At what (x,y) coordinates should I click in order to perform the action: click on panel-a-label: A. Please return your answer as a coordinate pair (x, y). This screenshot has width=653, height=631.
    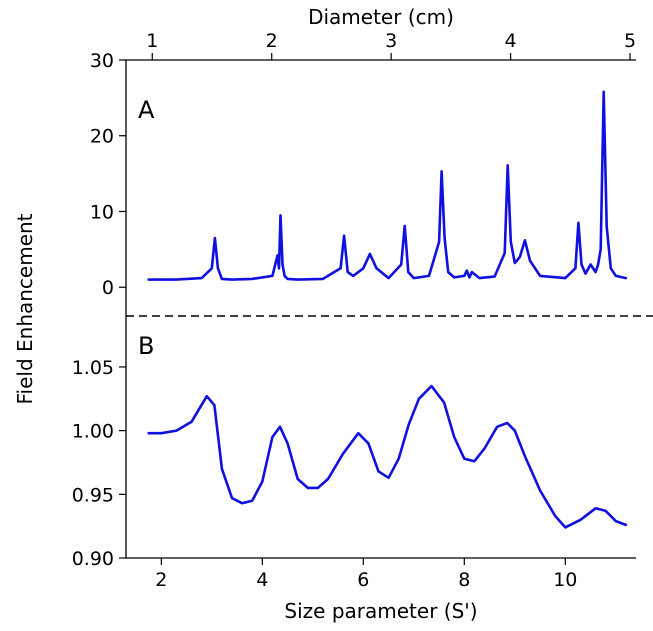
    Looking at the image, I should click on (146, 110).